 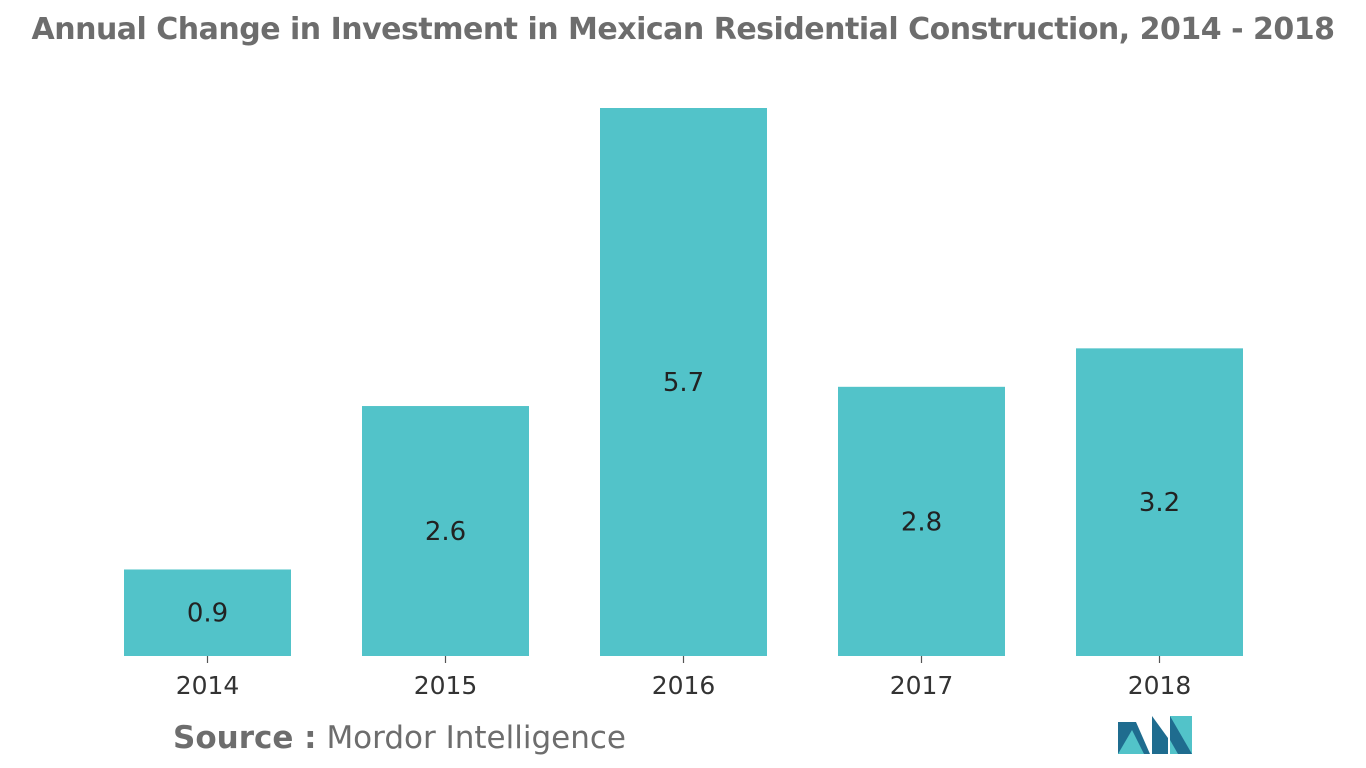 I want to click on data-label-2018: 3.2, so click(x=1159, y=503).